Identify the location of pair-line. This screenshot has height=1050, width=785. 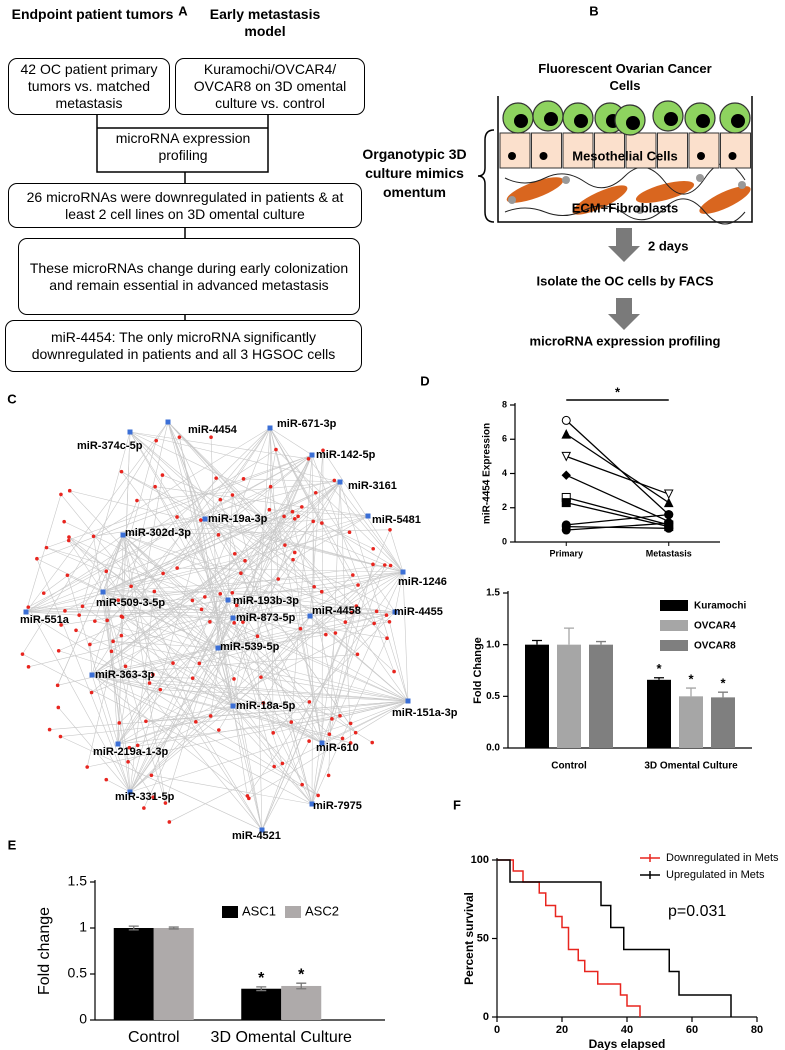
(617, 519).